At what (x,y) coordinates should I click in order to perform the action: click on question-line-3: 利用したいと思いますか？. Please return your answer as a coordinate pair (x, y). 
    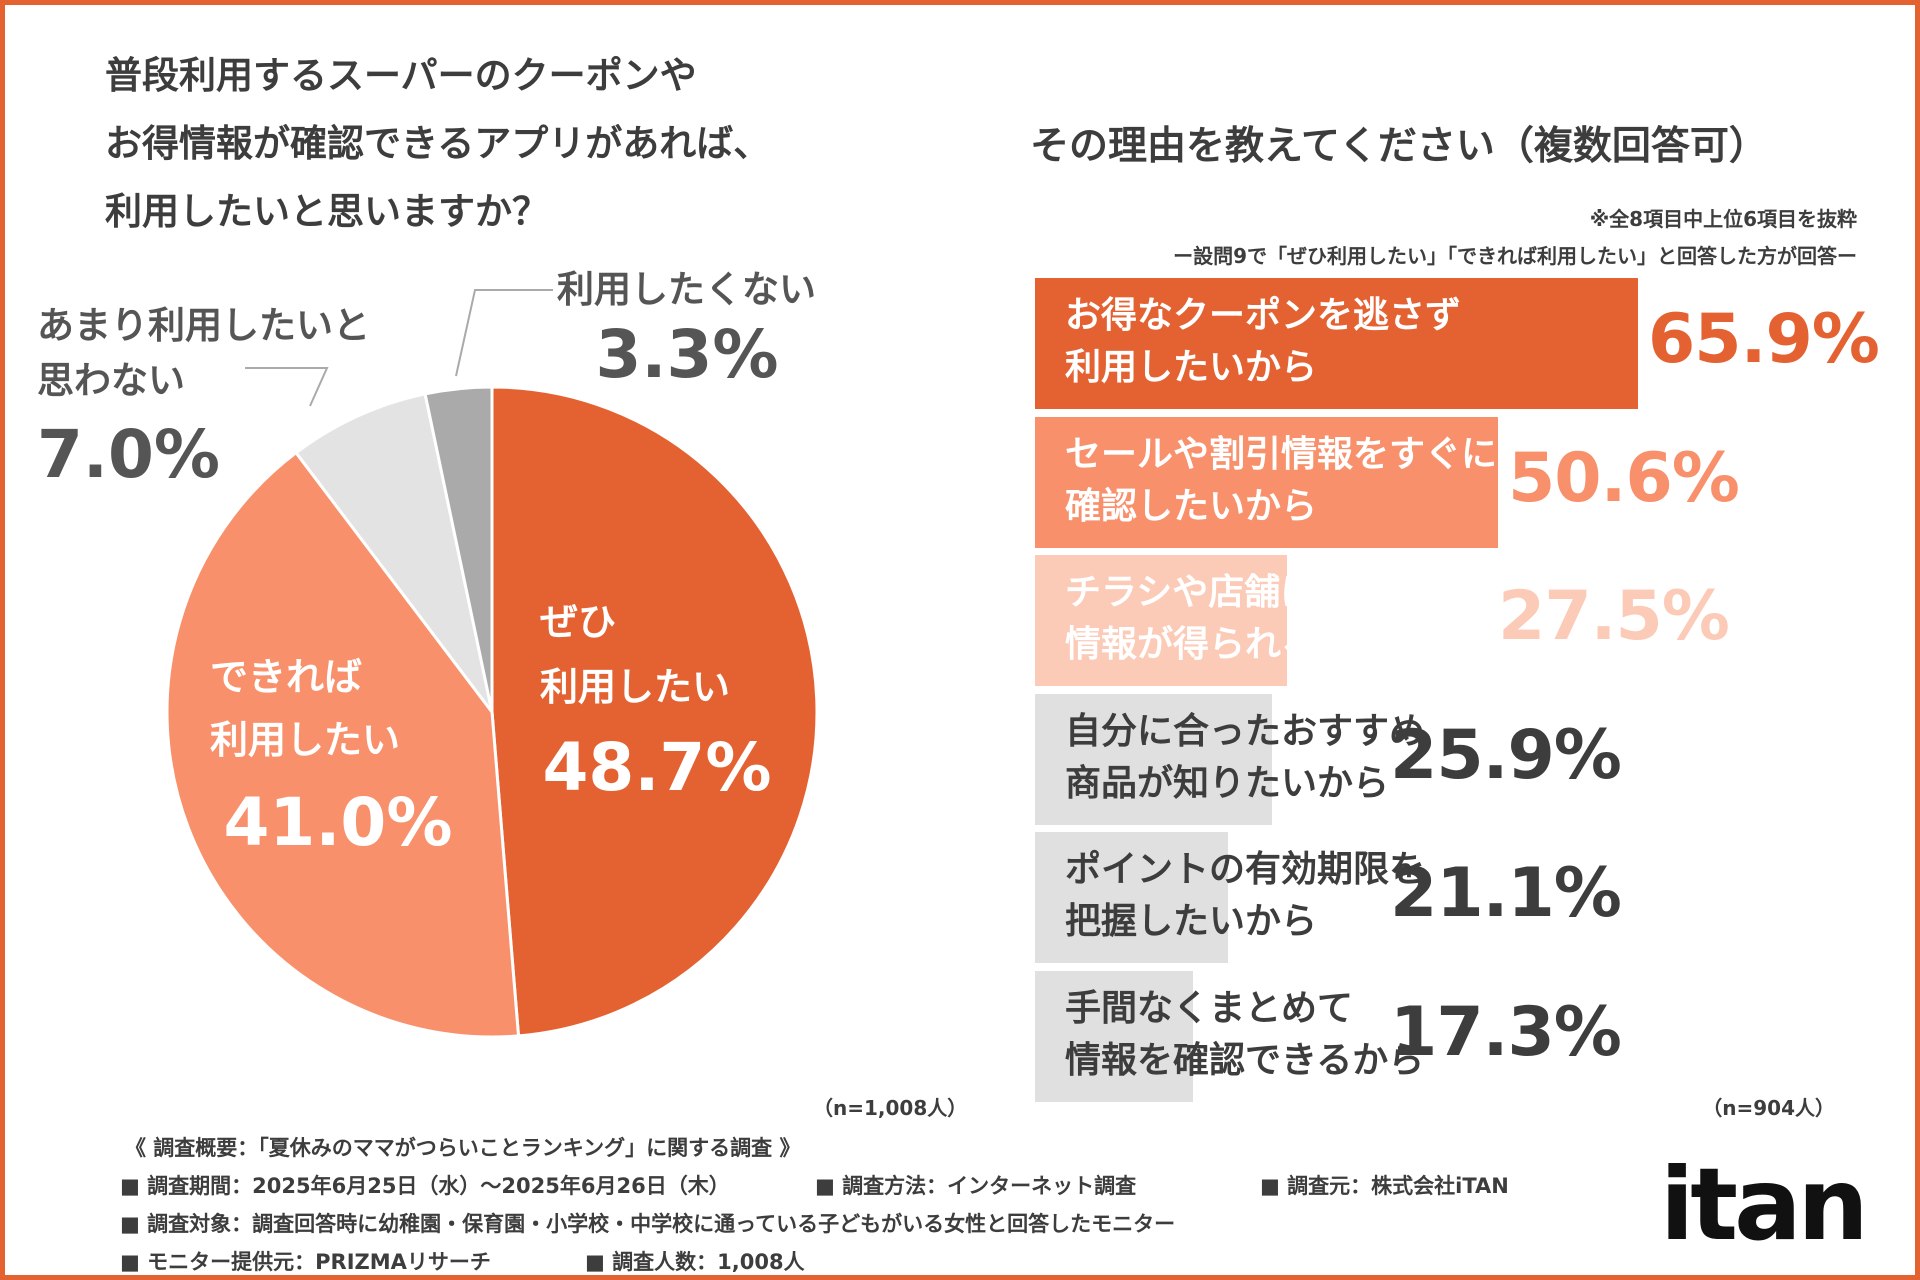
    Looking at the image, I should click on (327, 211).